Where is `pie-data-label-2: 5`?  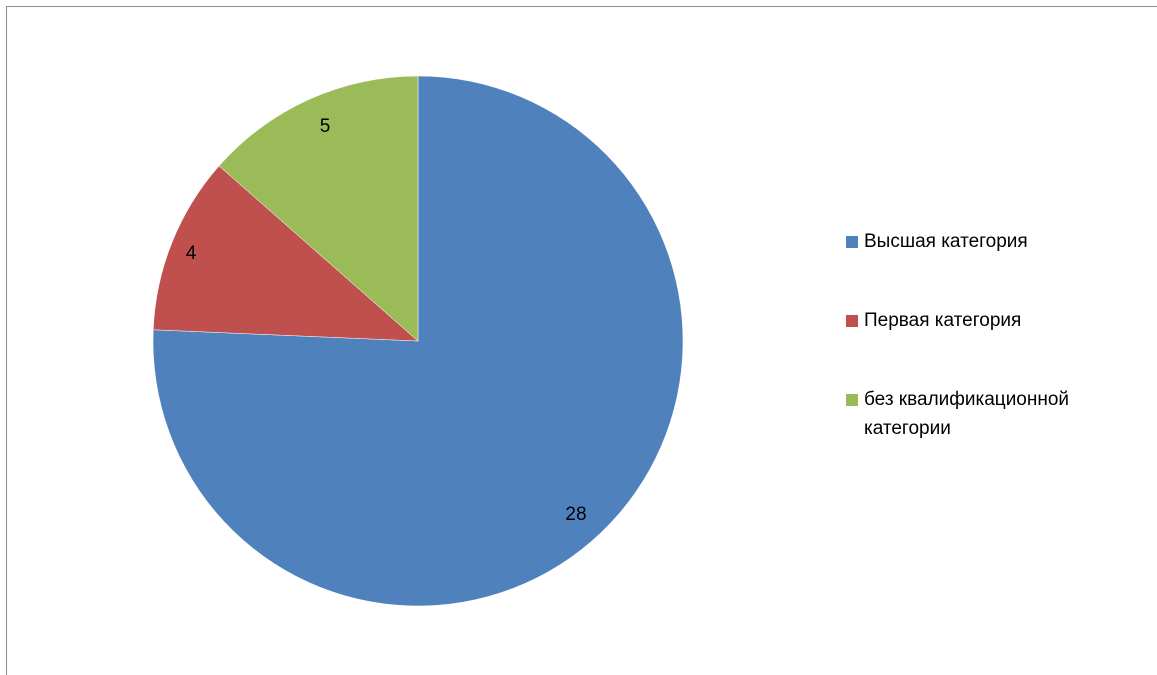
pie-data-label-2: 5 is located at coordinates (325, 126).